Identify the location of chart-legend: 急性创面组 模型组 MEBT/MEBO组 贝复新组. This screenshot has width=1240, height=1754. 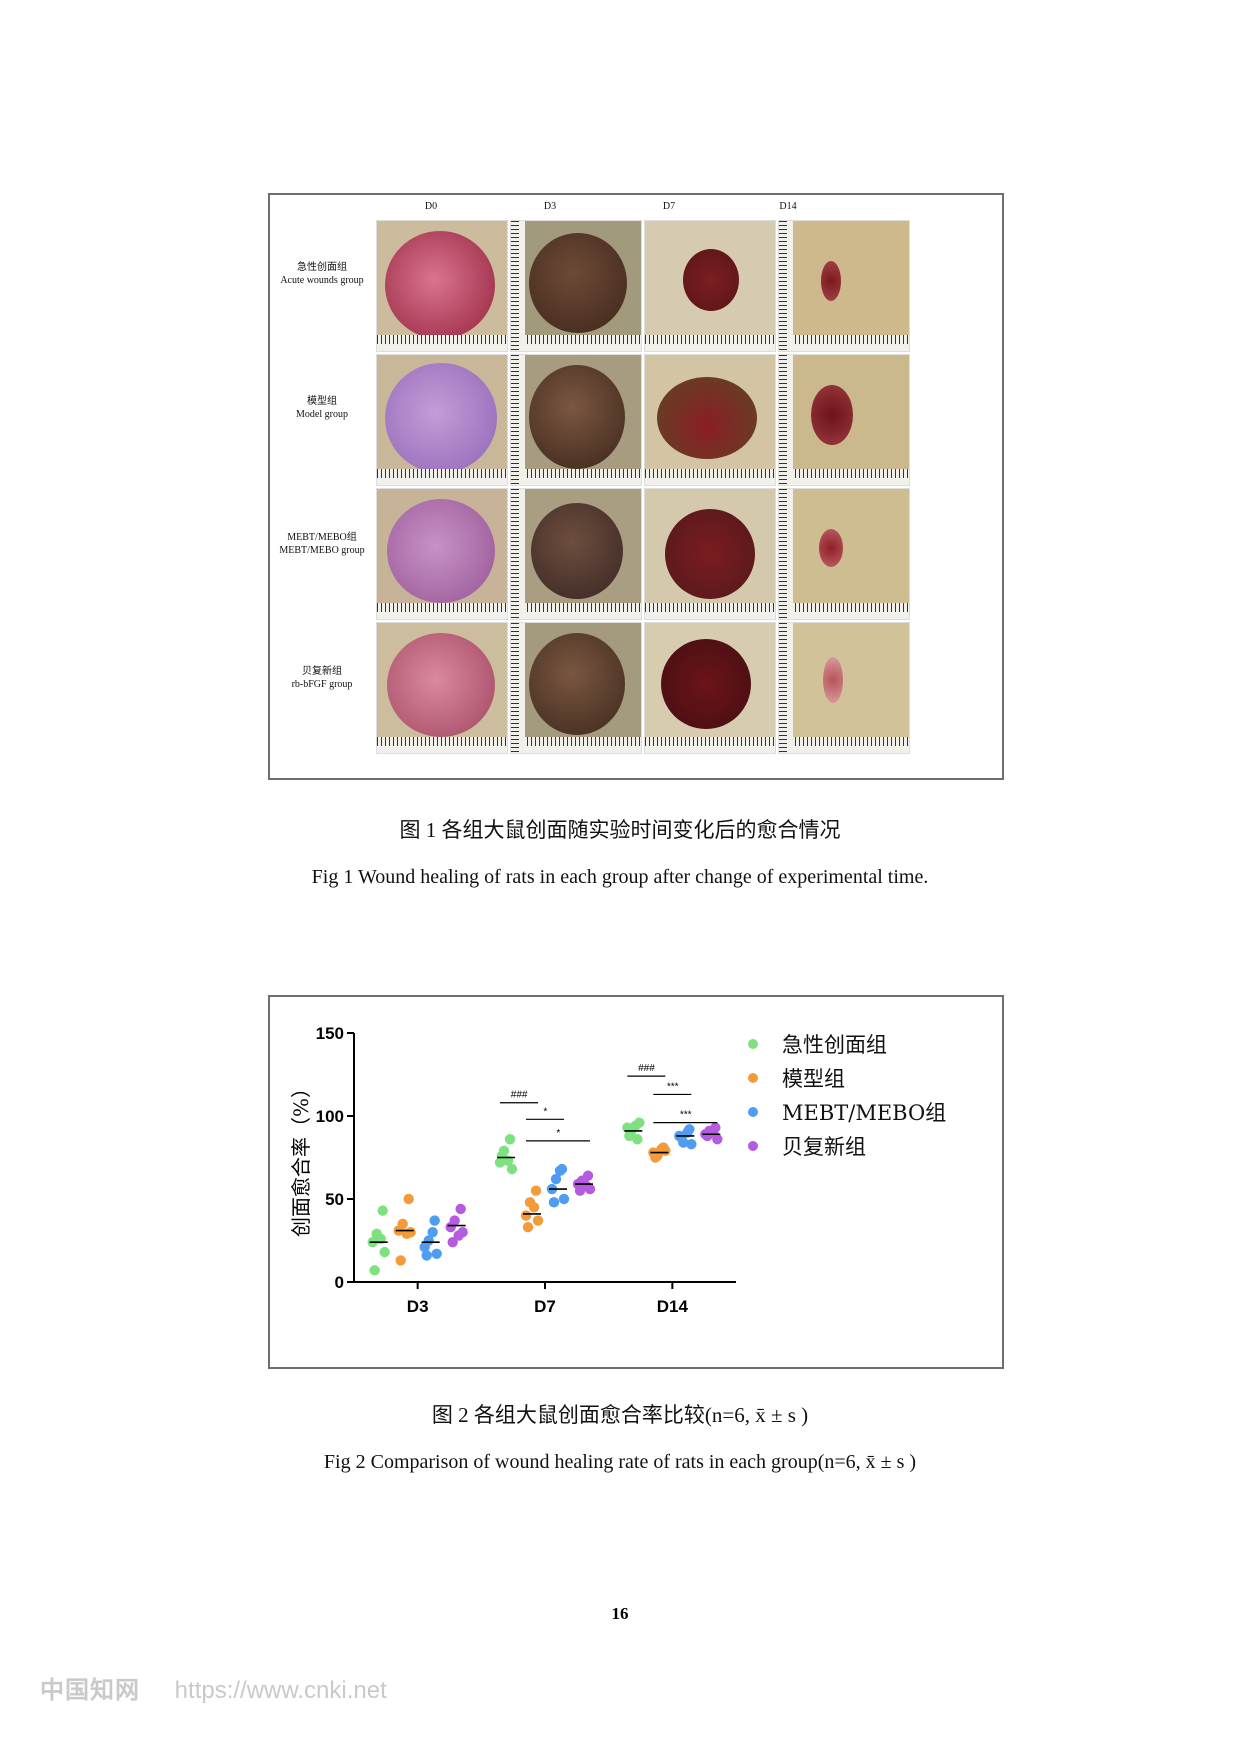
(847, 1095).